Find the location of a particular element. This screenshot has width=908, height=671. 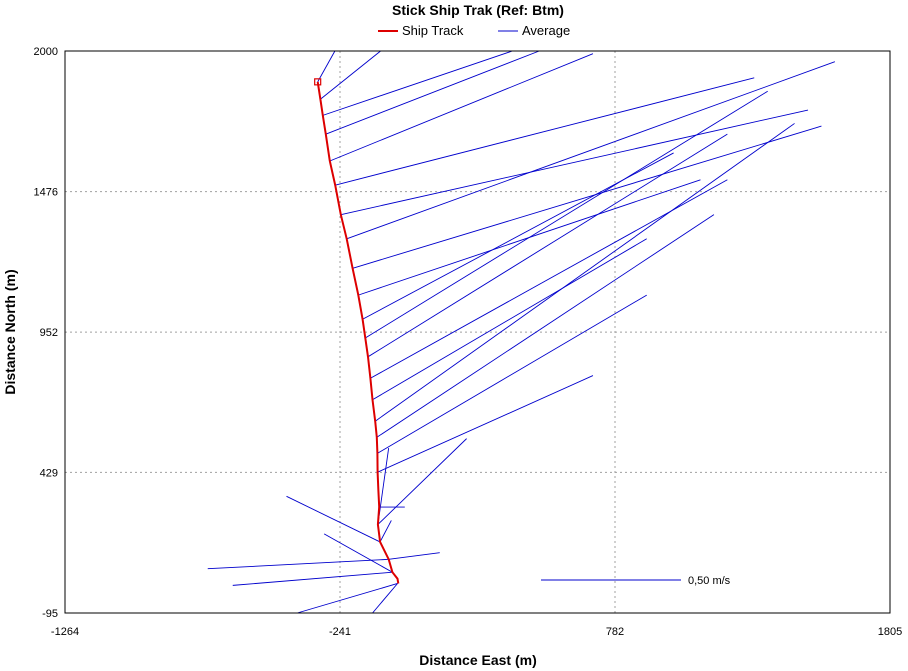

y-axis-title: Distance North (m) is located at coordinates (10, 331).